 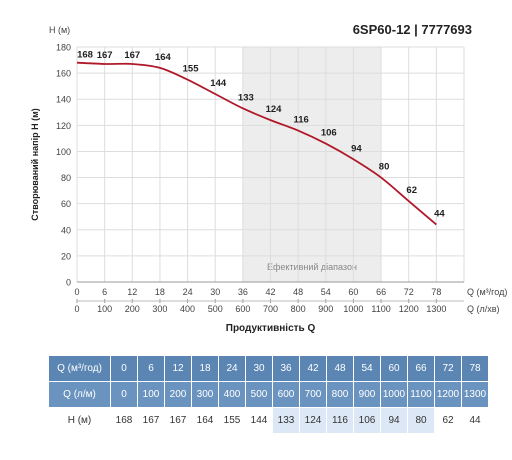 I want to click on x-tick-label-m3h: 36, so click(x=243, y=292).